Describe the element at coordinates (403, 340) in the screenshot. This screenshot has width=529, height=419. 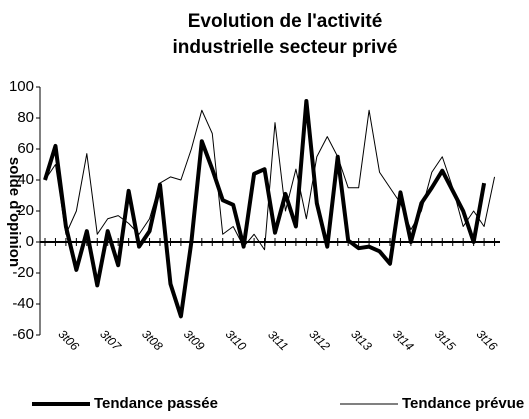
I see `x-tick-label: 3t14` at that location.